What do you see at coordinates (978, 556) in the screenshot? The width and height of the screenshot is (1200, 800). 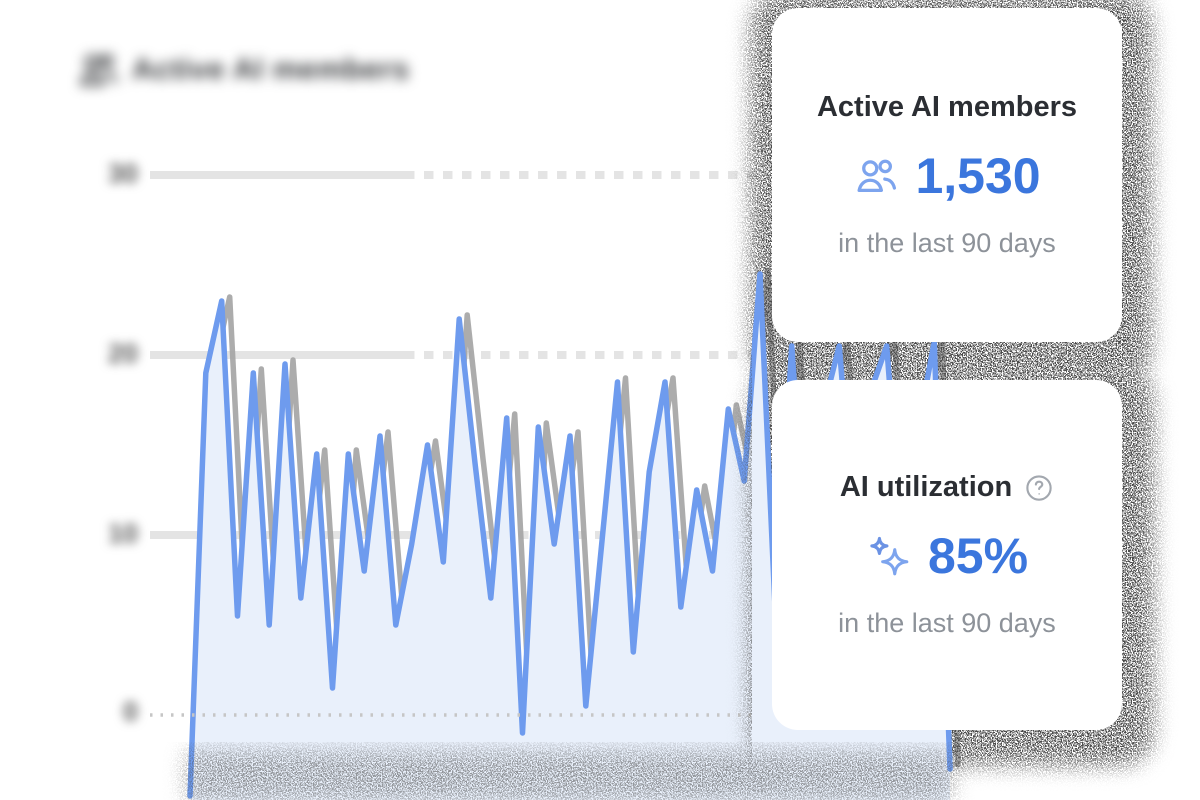 I see `ai-utilization-percent: 85%` at bounding box center [978, 556].